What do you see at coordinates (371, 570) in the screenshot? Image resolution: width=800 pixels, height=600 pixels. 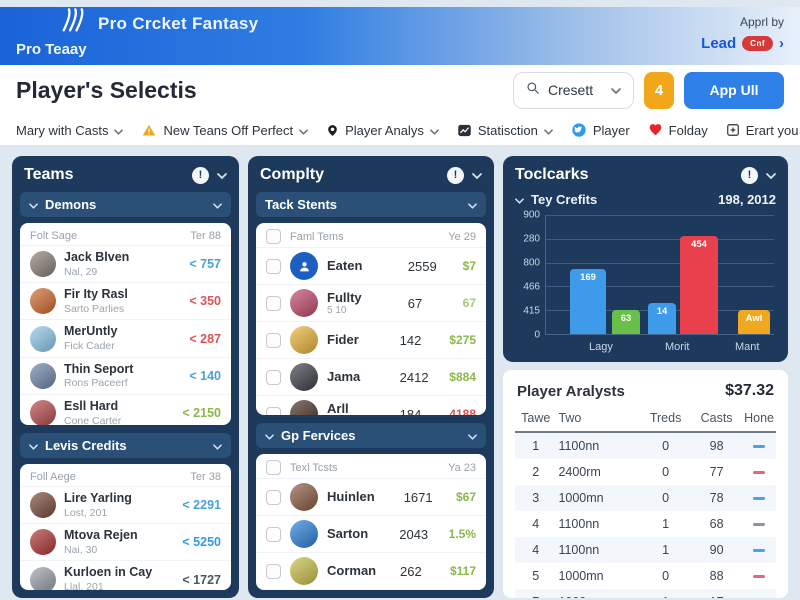 I see `stat-row: Corman 262 $117` at bounding box center [371, 570].